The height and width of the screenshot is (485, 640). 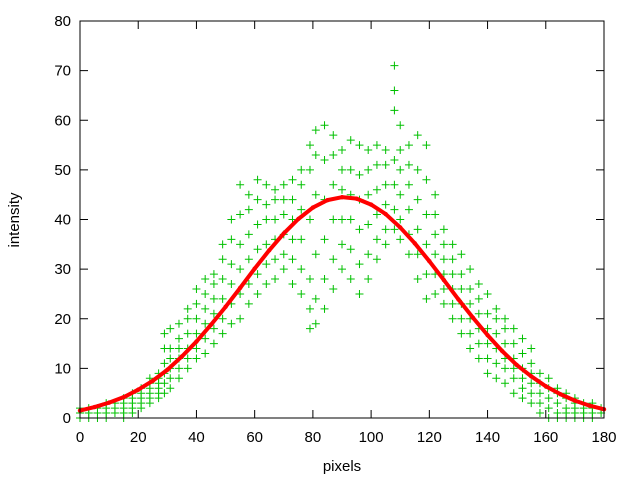 I want to click on y-tick-label: 50, so click(x=62, y=170).